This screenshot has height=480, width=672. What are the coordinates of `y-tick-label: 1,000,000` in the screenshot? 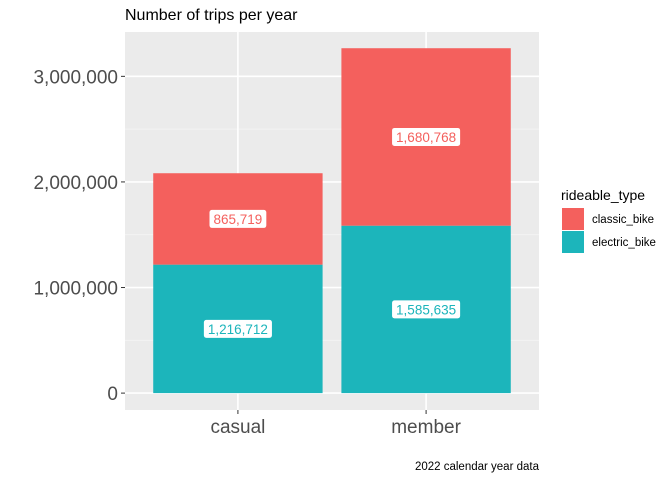 It's located at (75, 289).